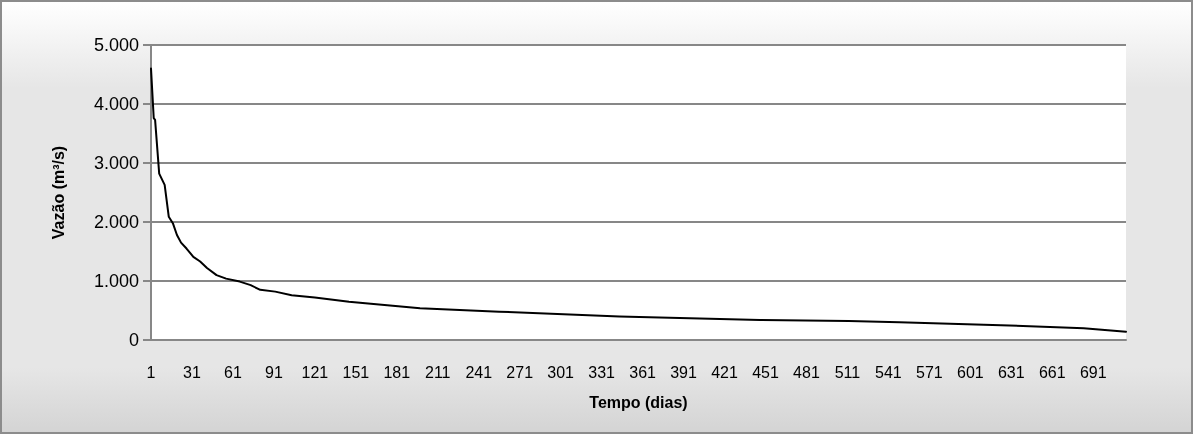 Image resolution: width=1193 pixels, height=434 pixels. I want to click on x-tick-label: 151, so click(356, 372).